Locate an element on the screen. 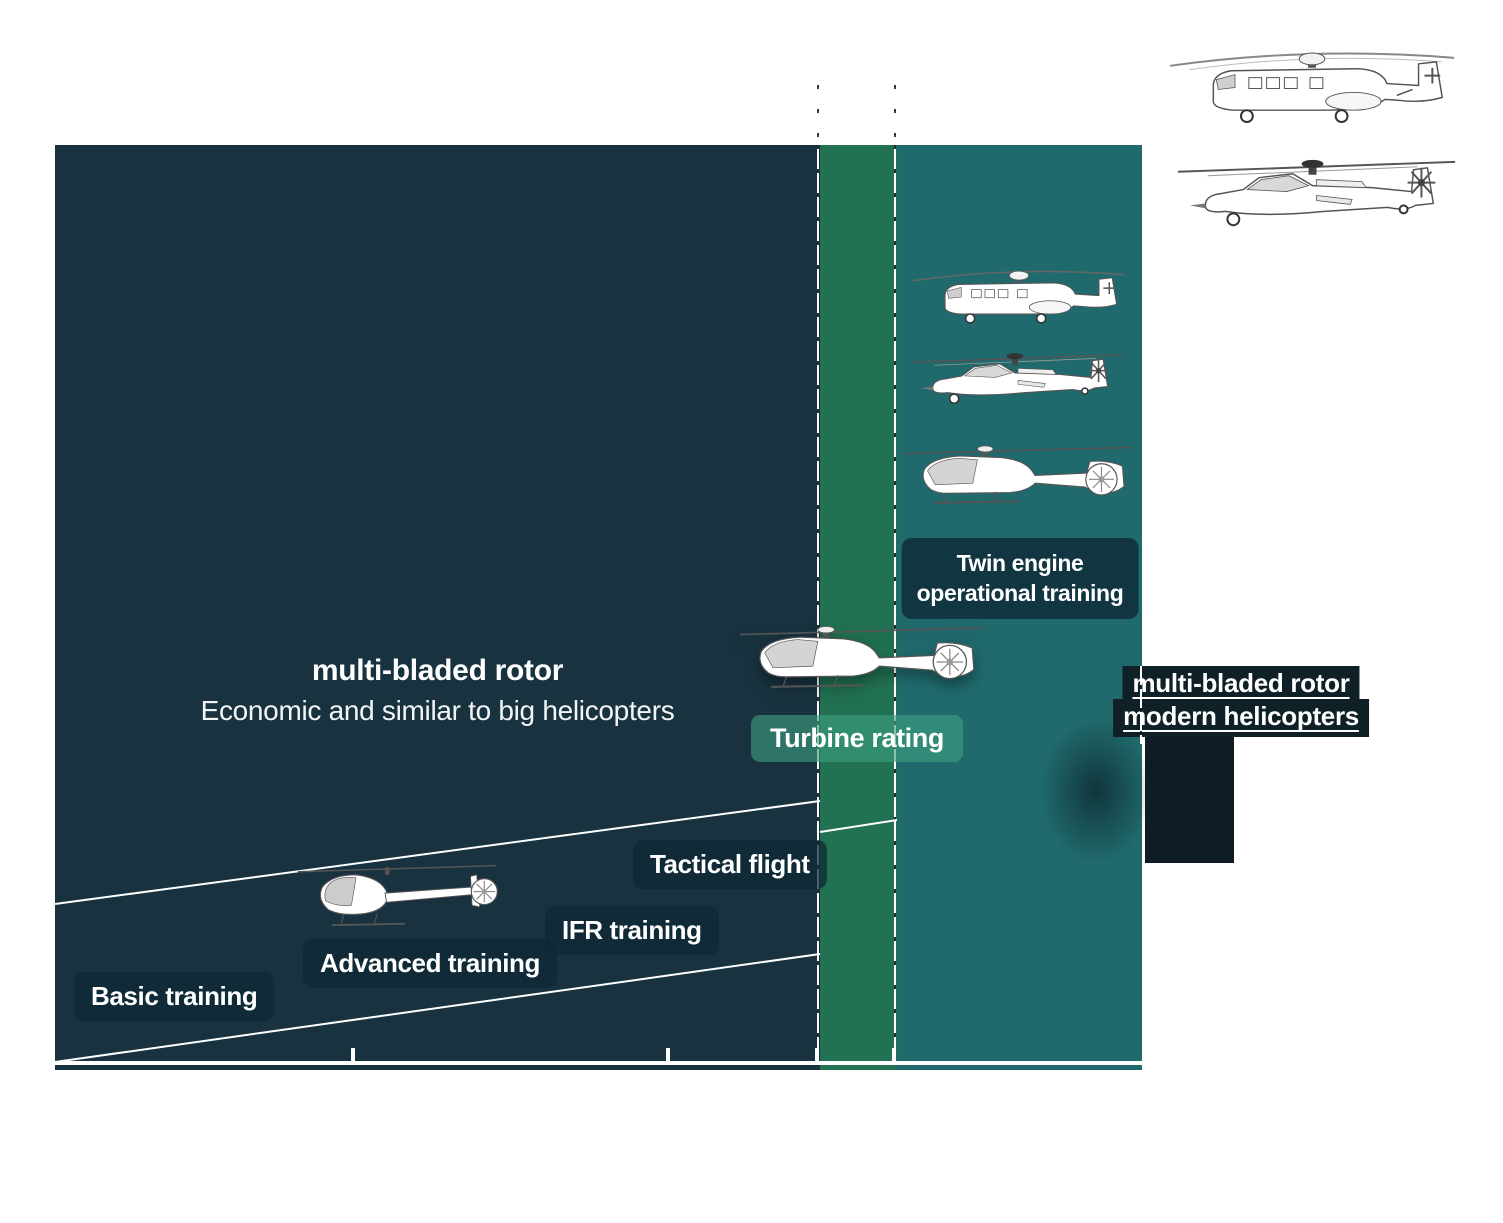 The width and height of the screenshot is (1503, 1223). modern-helicopters-note-text1: multi-bladed rotor is located at coordinates (1241, 685).